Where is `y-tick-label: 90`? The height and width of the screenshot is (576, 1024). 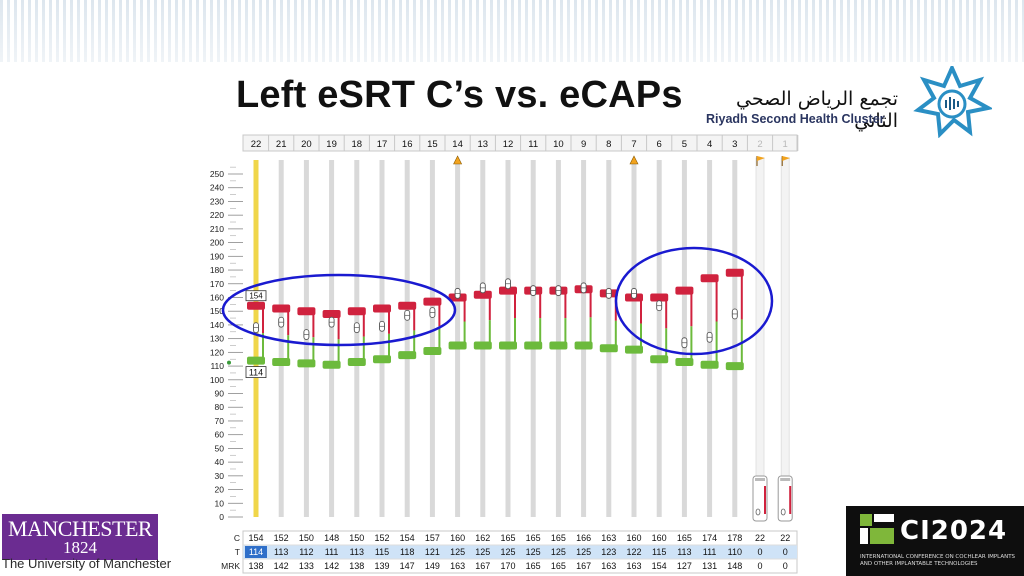
y-tick-label: 90 is located at coordinates (220, 394).